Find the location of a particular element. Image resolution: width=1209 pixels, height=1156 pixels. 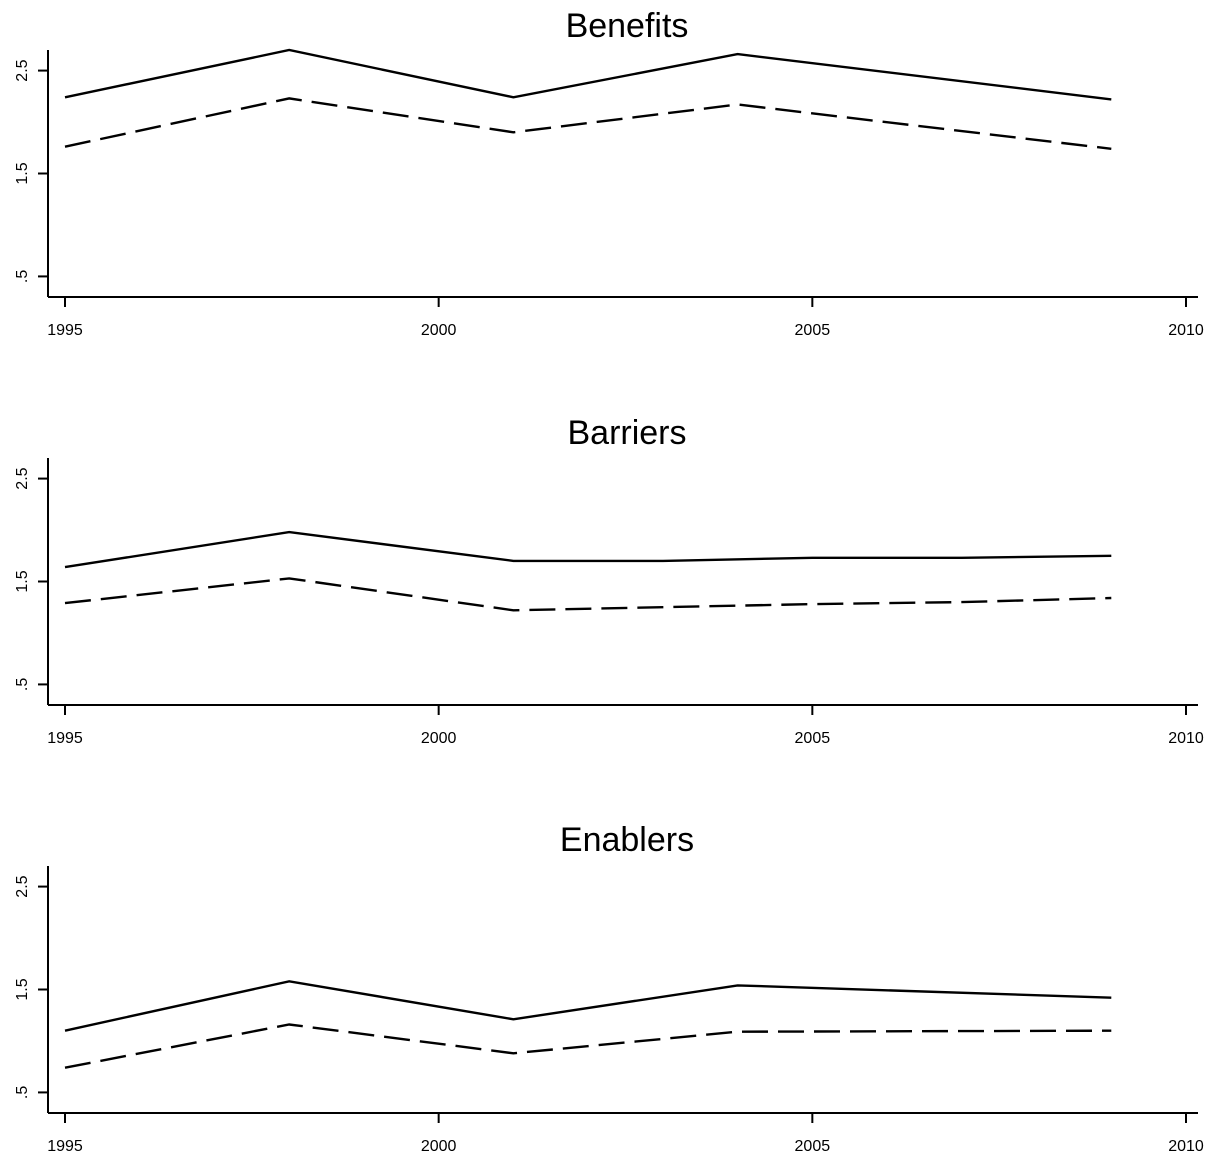

chart-title: Benefits is located at coordinates (627, 26).